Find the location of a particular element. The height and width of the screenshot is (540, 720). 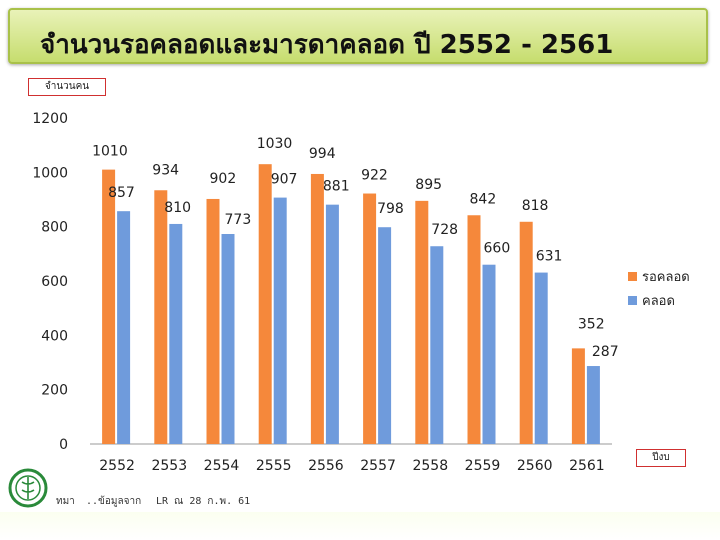

x-tick-label: 2552 is located at coordinates (117, 466).